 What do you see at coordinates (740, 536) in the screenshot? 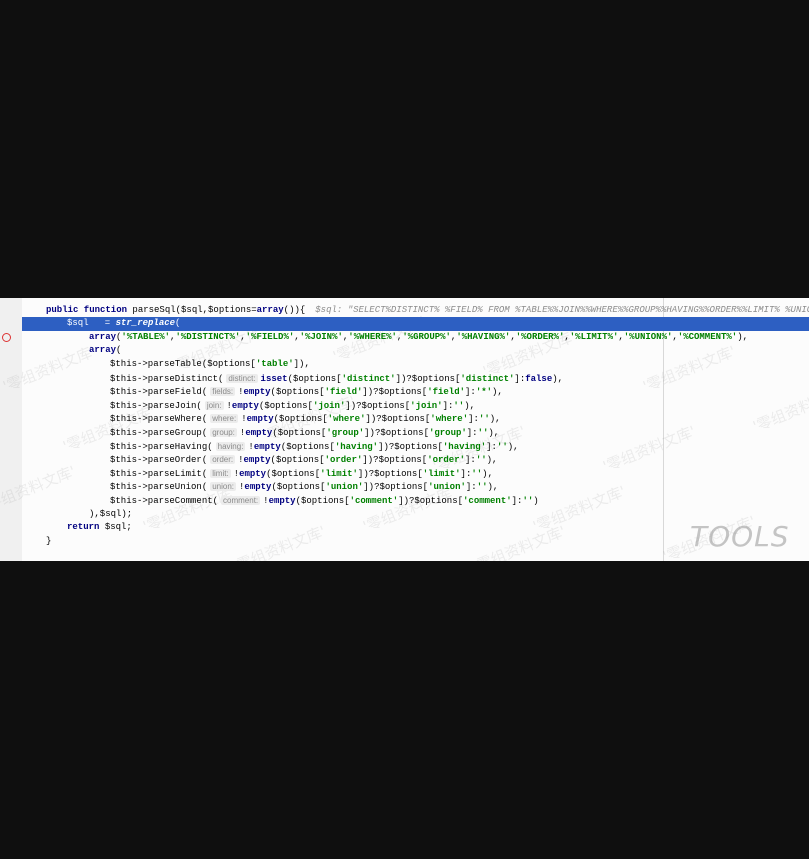
I see `logo: TOOLS` at bounding box center [740, 536].